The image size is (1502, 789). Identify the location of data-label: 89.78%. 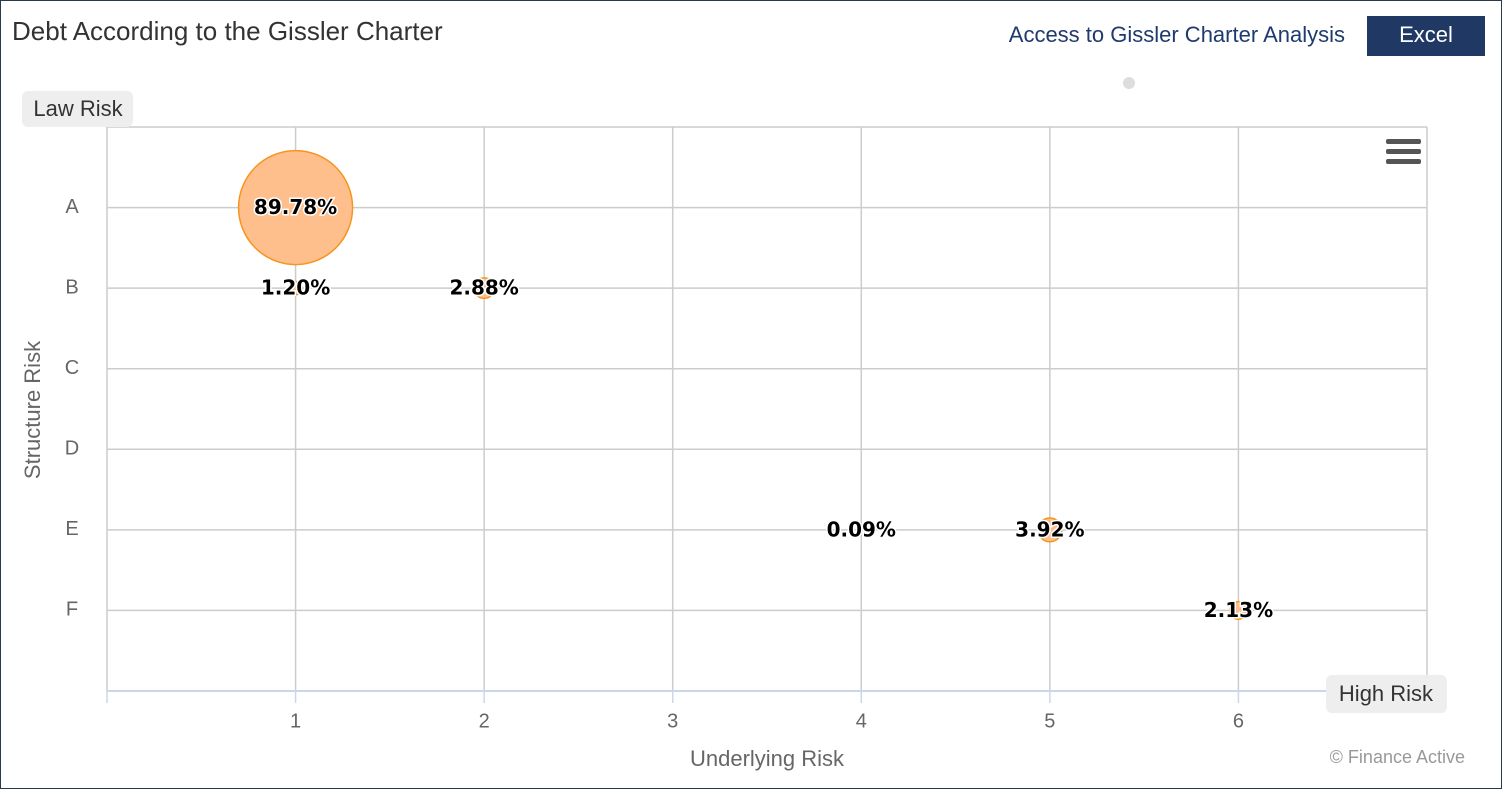
(295, 207).